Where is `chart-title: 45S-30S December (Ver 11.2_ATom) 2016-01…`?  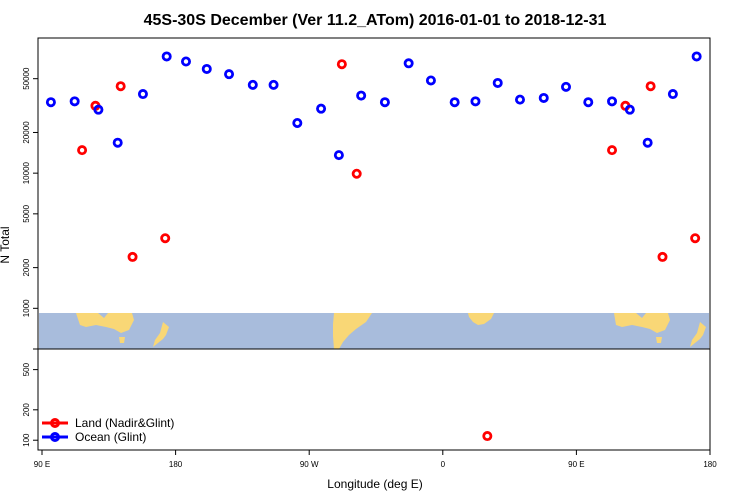
chart-title: 45S-30S December (Ver 11.2_ATom) 2016-01… is located at coordinates (375, 20).